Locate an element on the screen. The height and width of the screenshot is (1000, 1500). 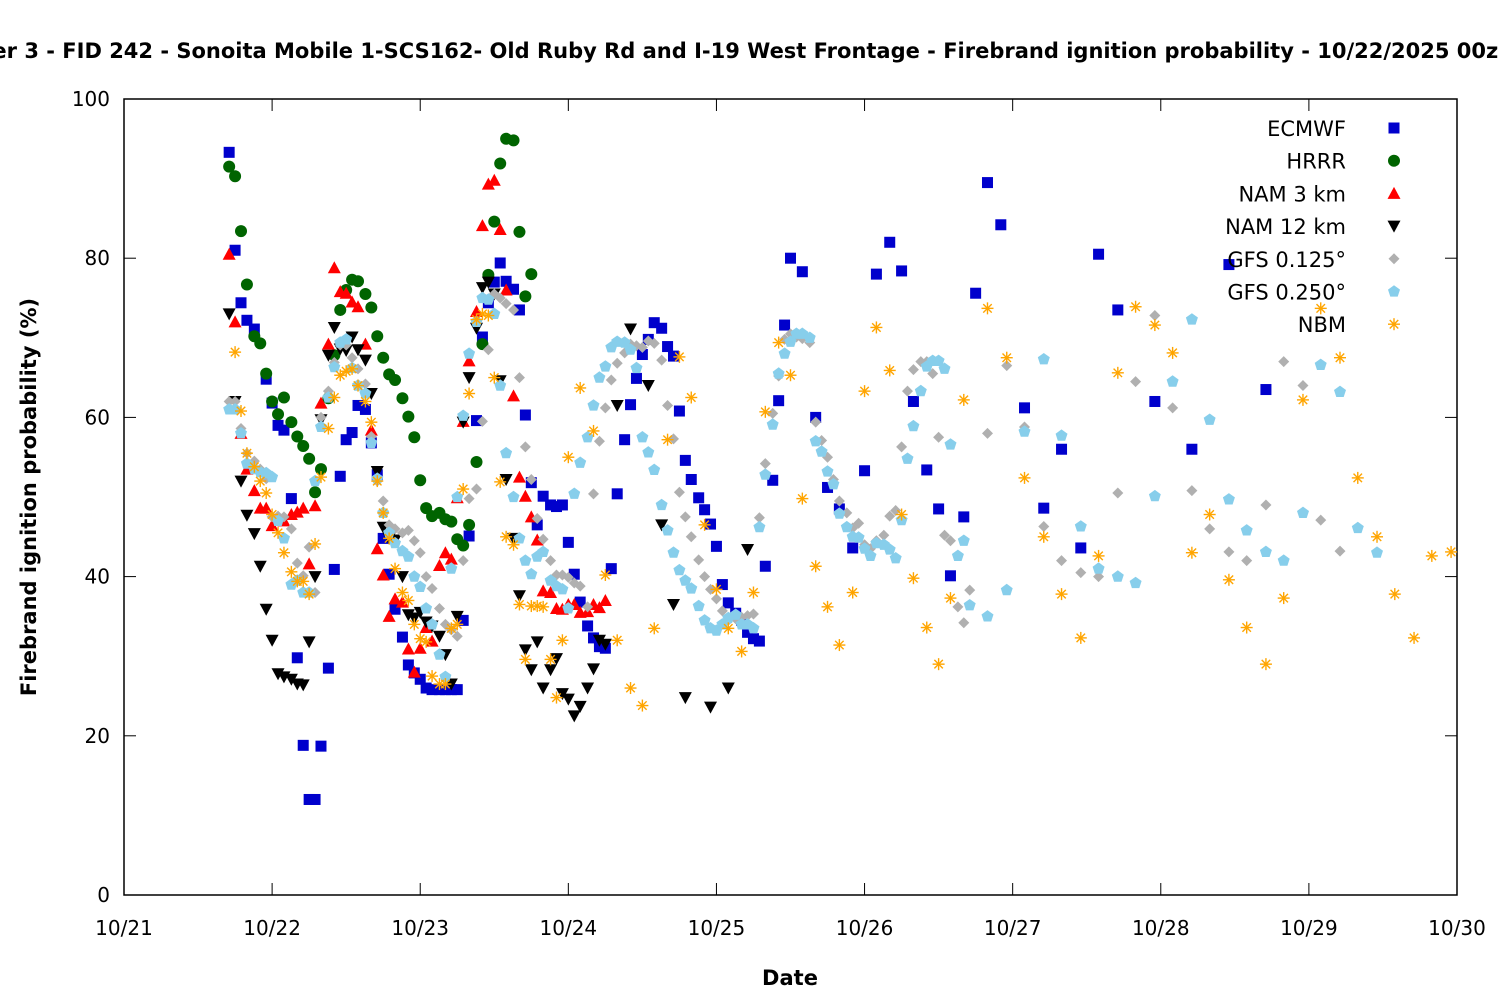
legend-label: NAM 12 km is located at coordinates (1285, 227).